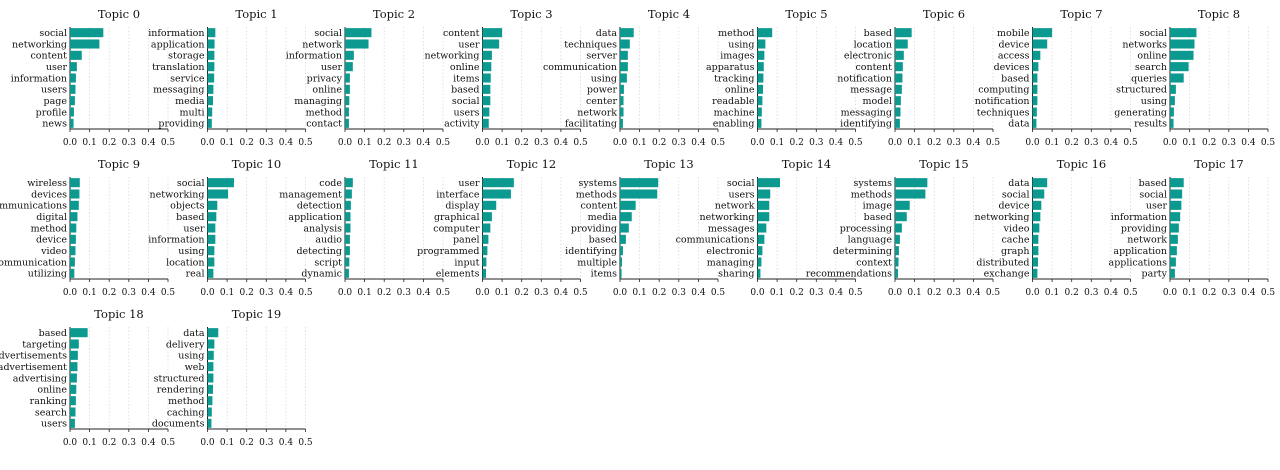  What do you see at coordinates (601, 56) in the screenshot?
I see `word-label: server` at bounding box center [601, 56].